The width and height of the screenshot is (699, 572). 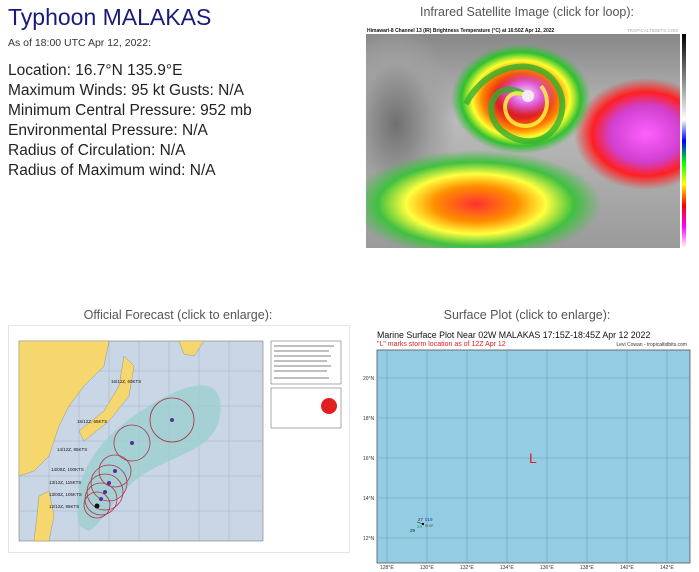 I want to click on lon-tick-label: 128°E, so click(x=387, y=568).